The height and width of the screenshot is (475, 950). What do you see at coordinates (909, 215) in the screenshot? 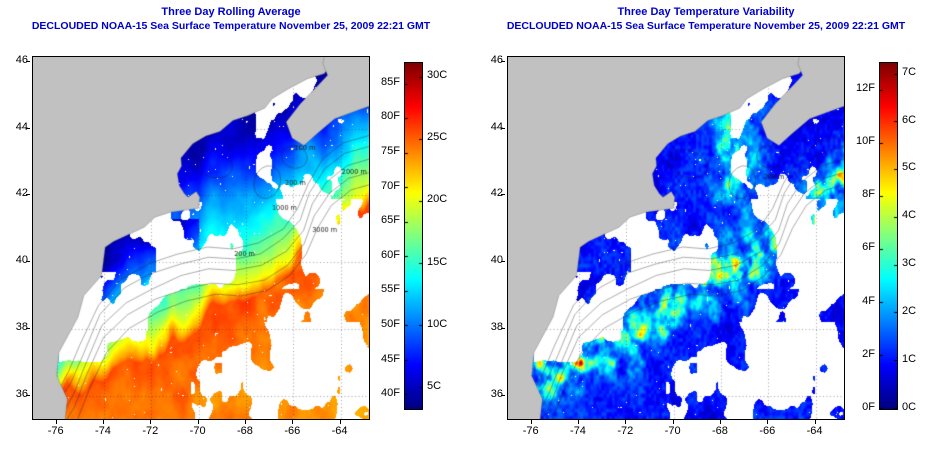
I see `colorbar-c-label: 4C` at bounding box center [909, 215].